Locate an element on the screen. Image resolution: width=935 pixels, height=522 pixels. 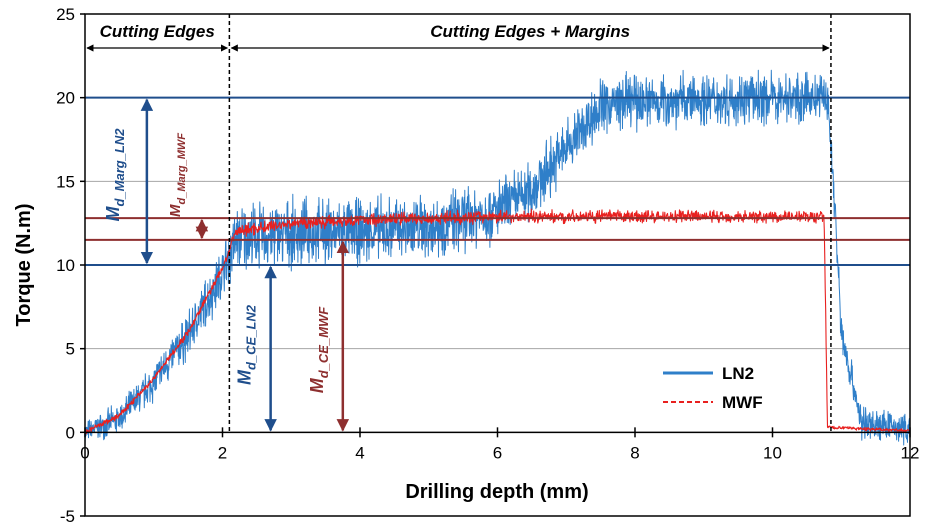
y-tick-label: 25 is located at coordinates (65, 14).